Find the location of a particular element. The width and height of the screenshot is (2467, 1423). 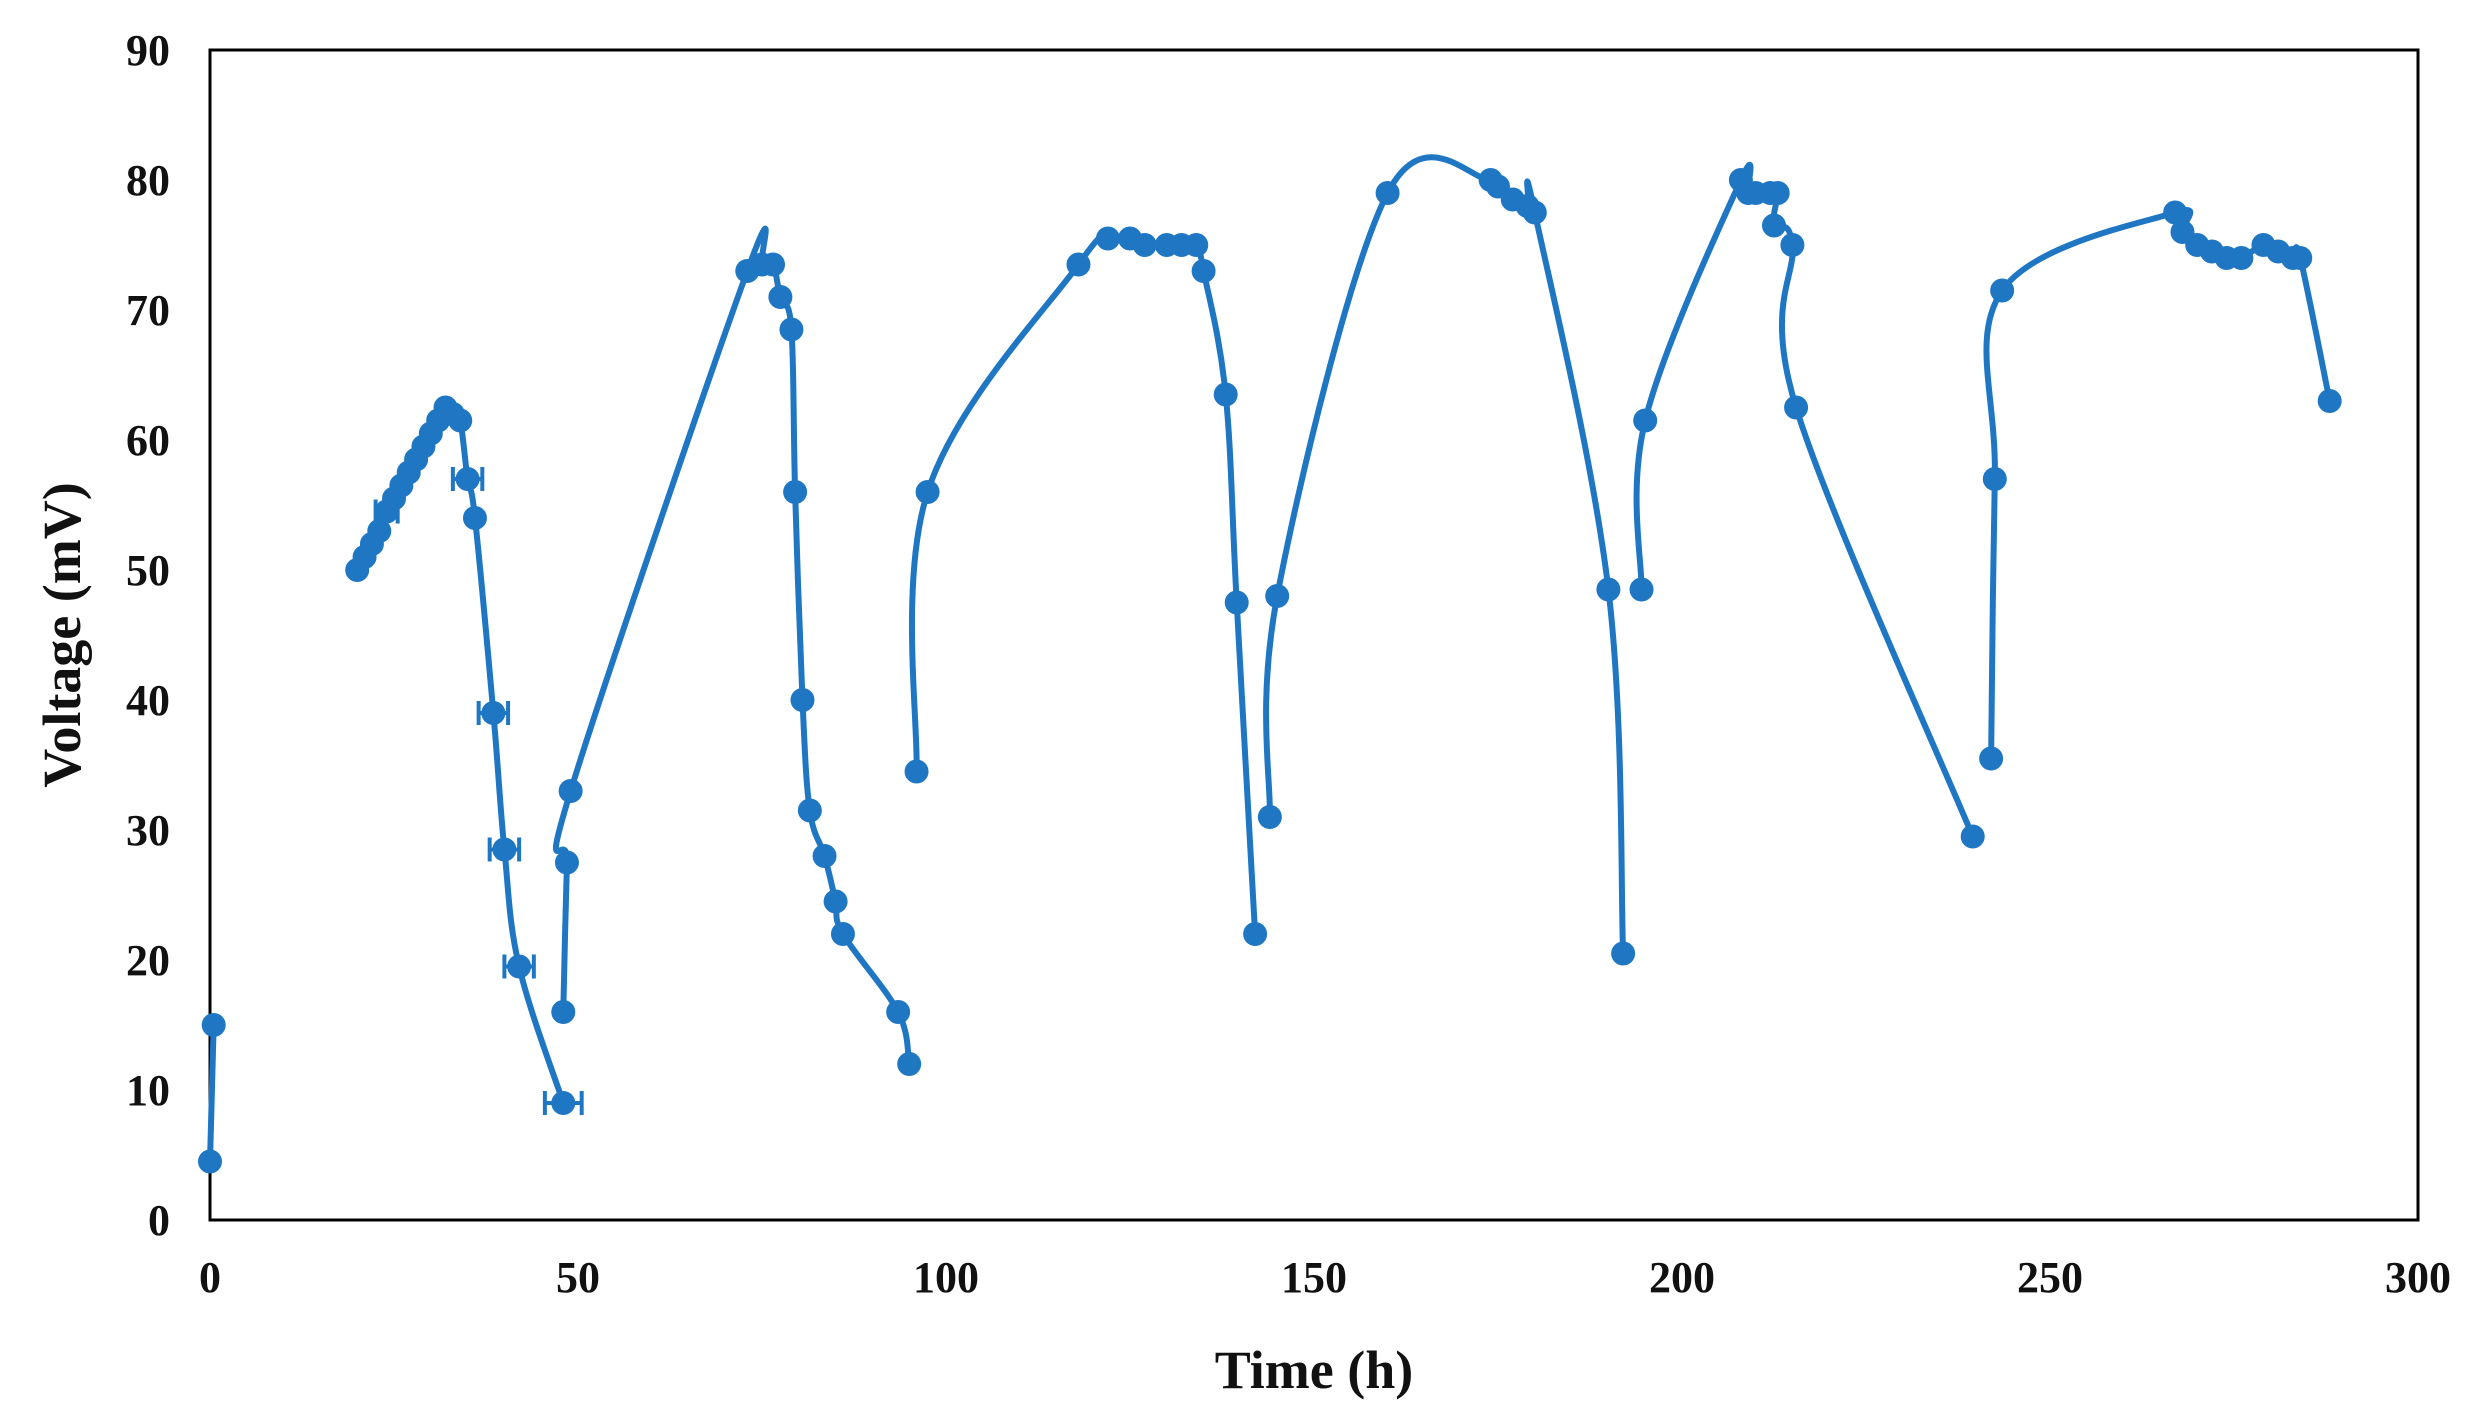

y-tick-label: 0 is located at coordinates (159, 1220).